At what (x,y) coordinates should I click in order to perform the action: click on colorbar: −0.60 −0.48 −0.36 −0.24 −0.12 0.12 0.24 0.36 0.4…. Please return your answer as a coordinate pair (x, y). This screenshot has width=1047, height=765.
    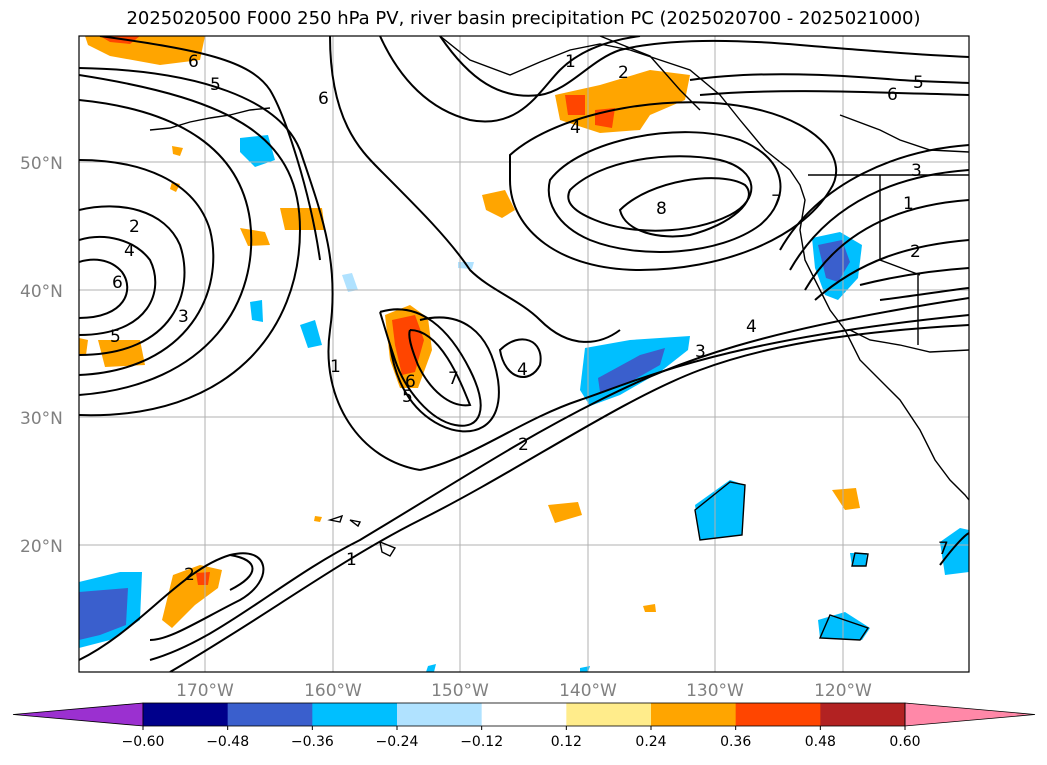
    Looking at the image, I should click on (524, 726).